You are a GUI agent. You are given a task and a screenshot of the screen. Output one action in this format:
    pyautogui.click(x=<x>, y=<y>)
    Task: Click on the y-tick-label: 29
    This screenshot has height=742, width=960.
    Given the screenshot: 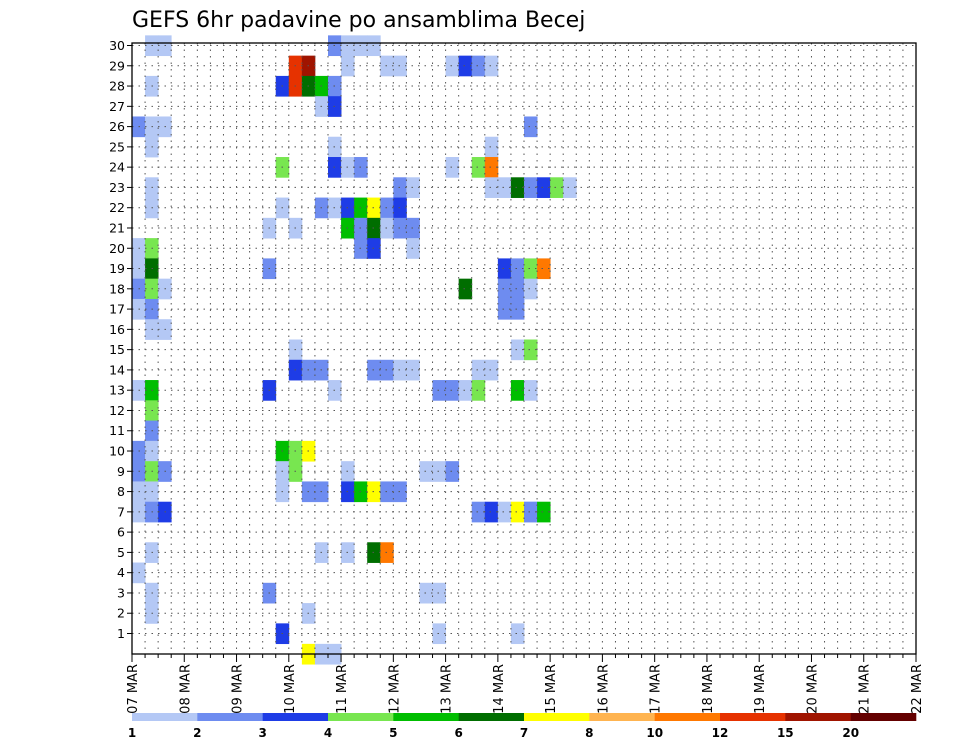 What is the action you would take?
    pyautogui.click(x=117, y=65)
    